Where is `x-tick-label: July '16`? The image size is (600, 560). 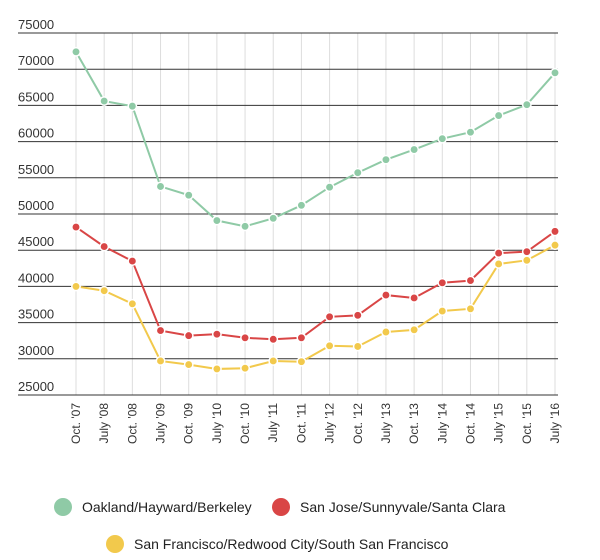 x-tick-label: July '16 is located at coordinates (555, 423).